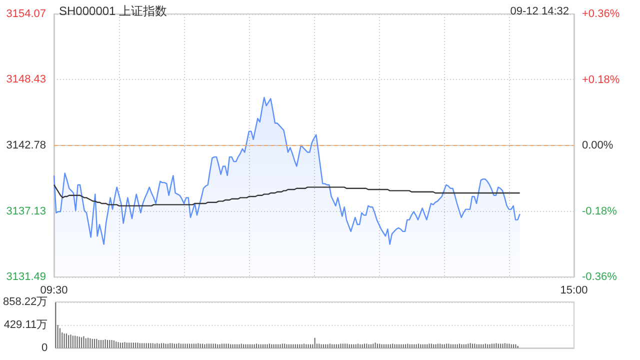 The width and height of the screenshot is (640, 360). I want to click on annotation: 09-12 14:32, so click(539, 12).